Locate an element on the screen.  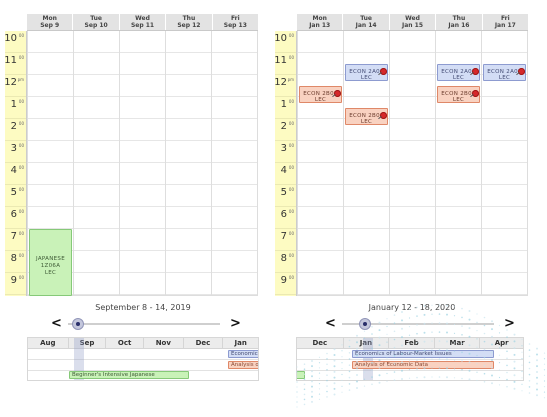
day-column is located at coordinates (412, 163).